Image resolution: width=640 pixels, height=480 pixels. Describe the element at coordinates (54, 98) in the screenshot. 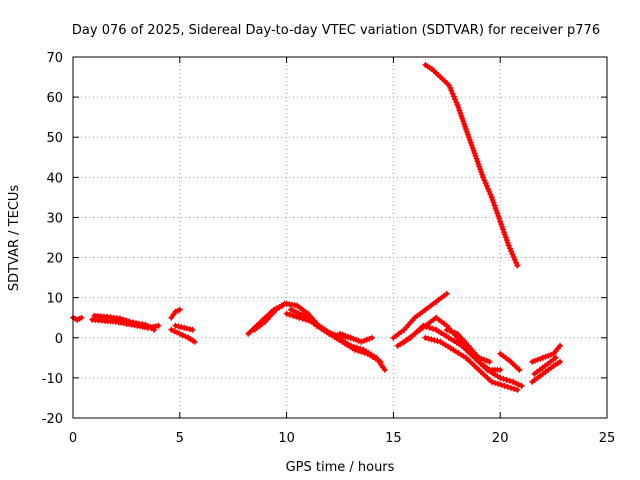

I see `y-tick-label: 60` at that location.